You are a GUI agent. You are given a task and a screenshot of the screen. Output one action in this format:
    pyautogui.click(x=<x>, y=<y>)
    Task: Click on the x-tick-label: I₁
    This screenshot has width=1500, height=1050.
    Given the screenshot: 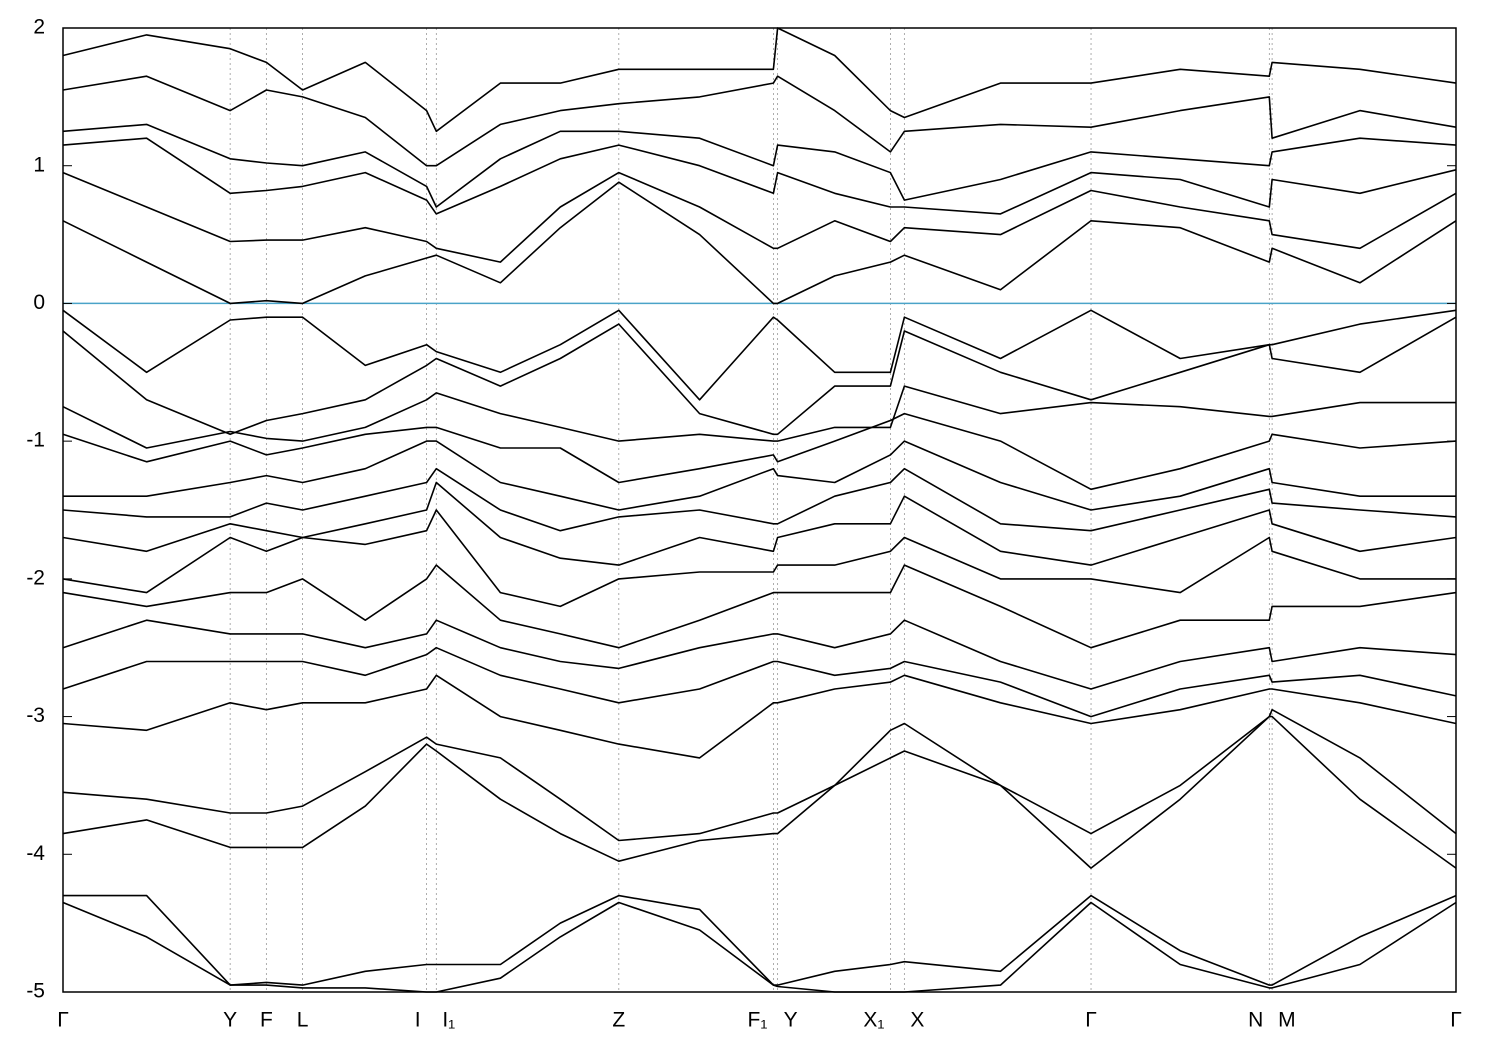 What is the action you would take?
    pyautogui.click(x=448, y=1020)
    